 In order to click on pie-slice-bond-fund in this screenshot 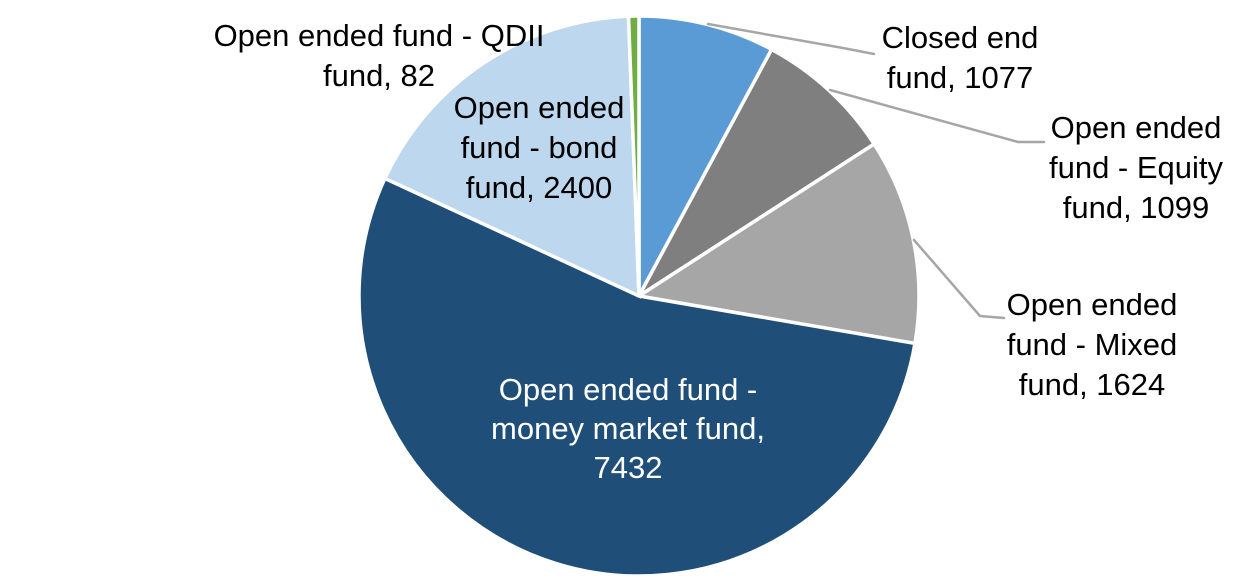, I will do `click(511, 156)`.